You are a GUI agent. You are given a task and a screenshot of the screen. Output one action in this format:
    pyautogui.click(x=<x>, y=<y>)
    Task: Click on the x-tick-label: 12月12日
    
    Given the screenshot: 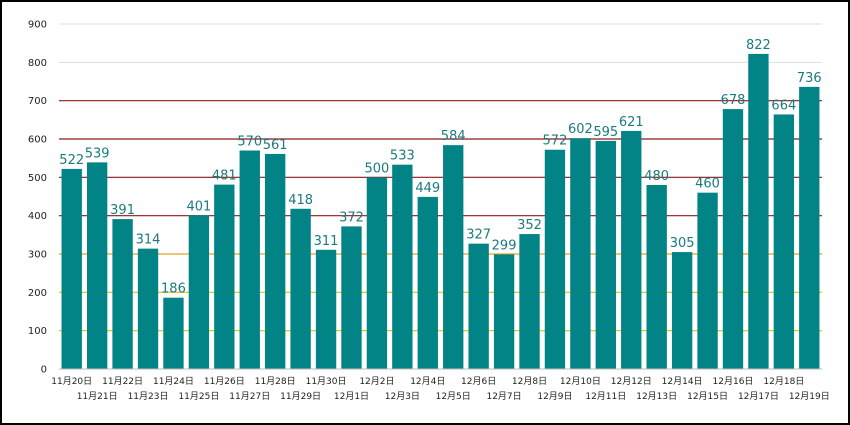 What is the action you would take?
    pyautogui.click(x=631, y=381)
    